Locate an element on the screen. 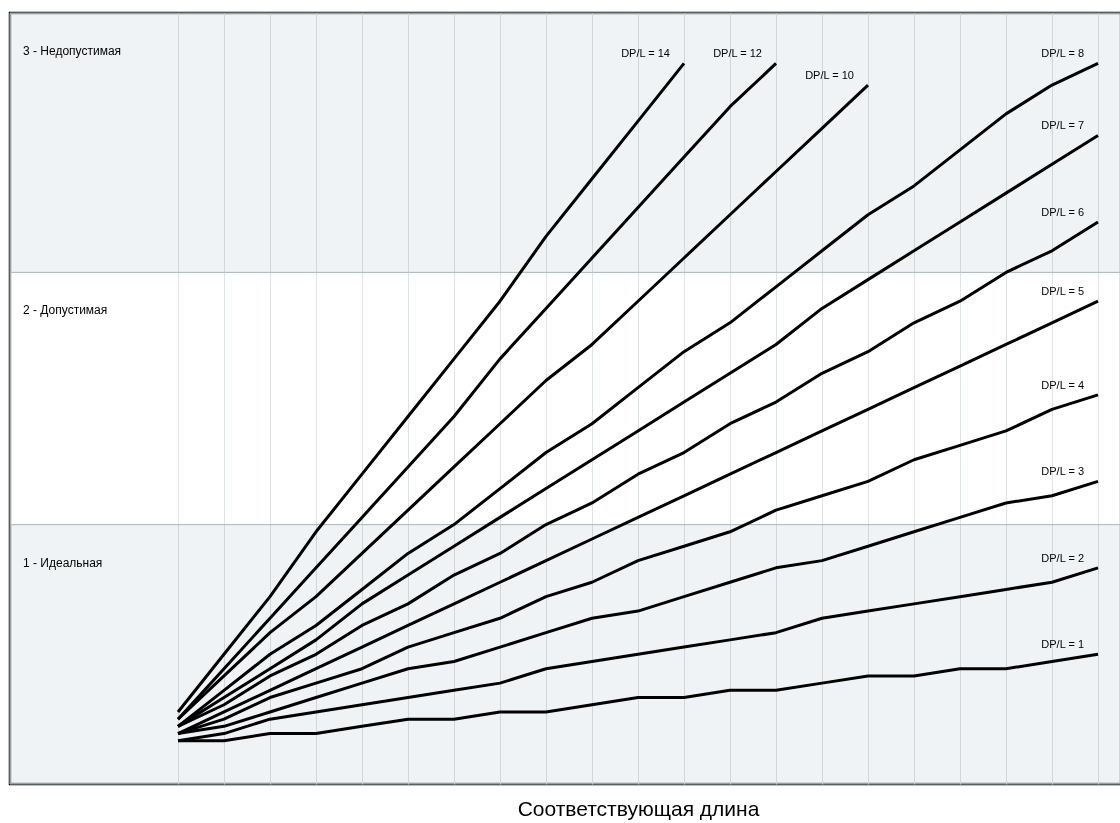 Image resolution: width=1120 pixels, height=823 pixels. series-label: DP/L = 8 is located at coordinates (1062, 53).